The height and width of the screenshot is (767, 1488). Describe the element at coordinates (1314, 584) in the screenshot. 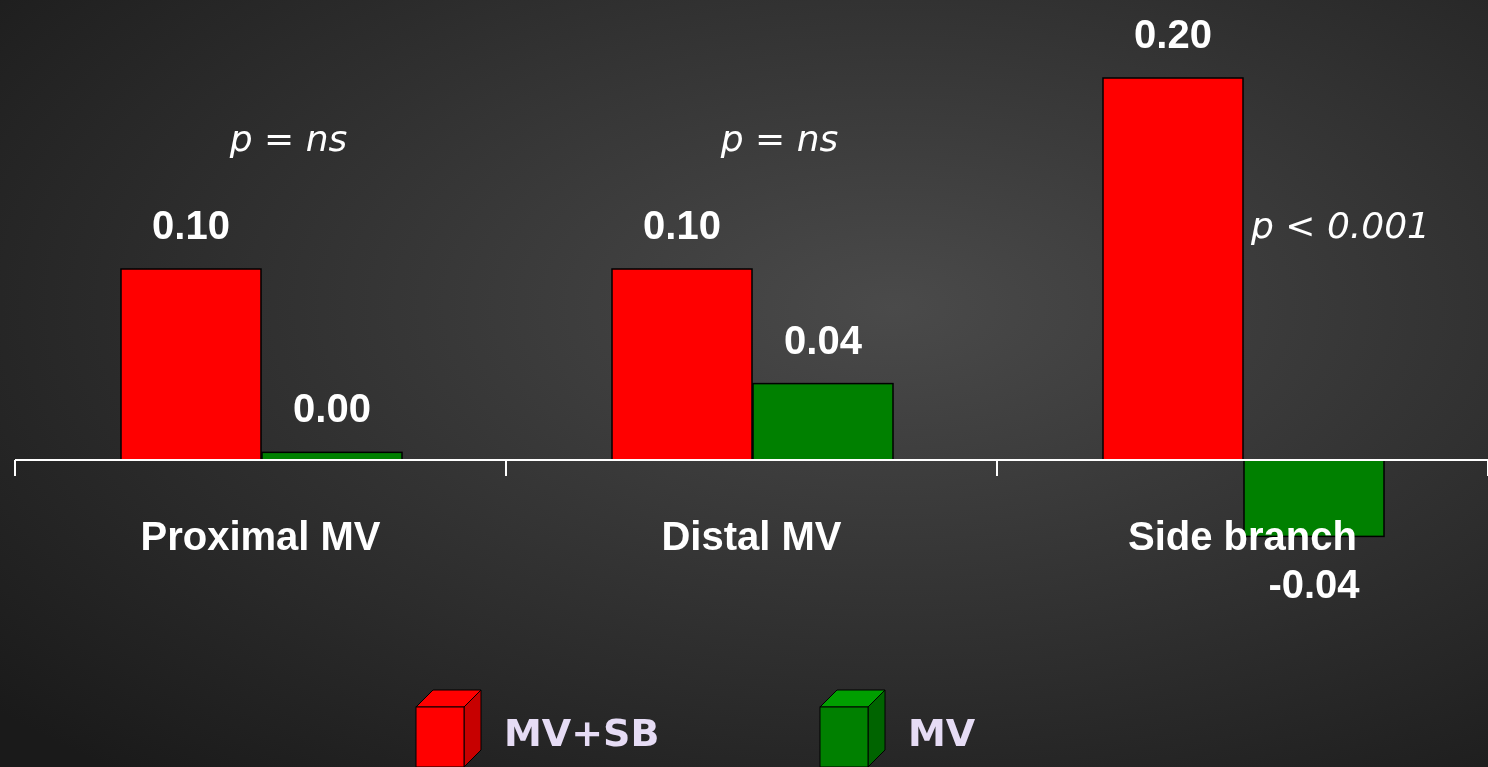

I see `data-label: -0.04` at that location.